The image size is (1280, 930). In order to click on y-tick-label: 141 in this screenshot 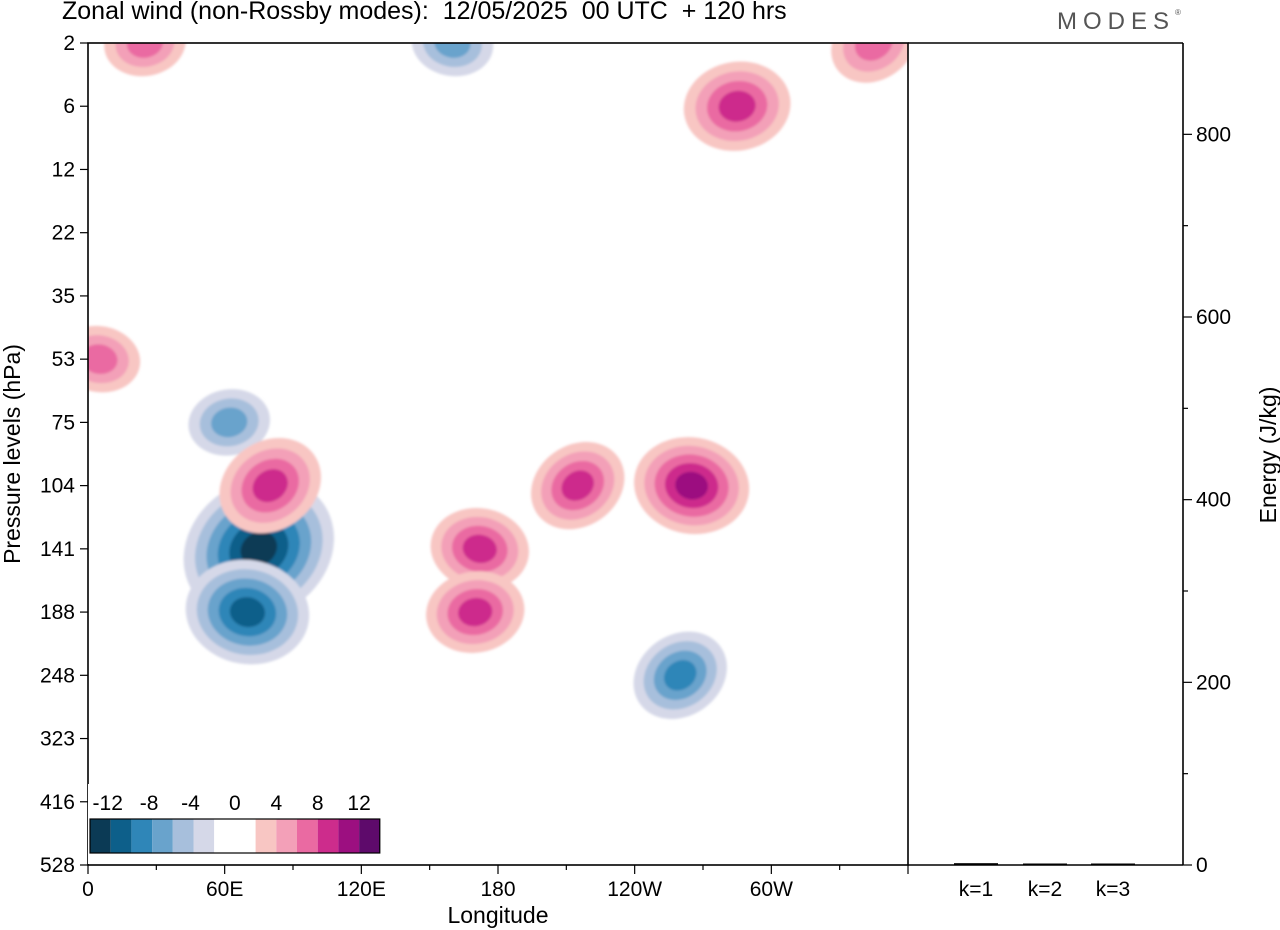, I will do `click(57, 549)`.